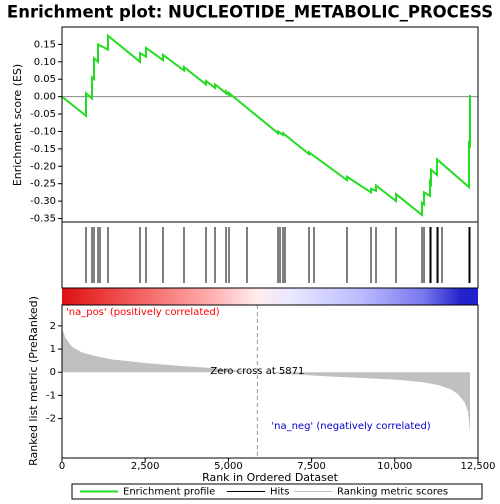 The height and width of the screenshot is (504, 500). Describe the element at coordinates (311, 466) in the screenshot. I see `x-tick-label: 7,500` at that location.